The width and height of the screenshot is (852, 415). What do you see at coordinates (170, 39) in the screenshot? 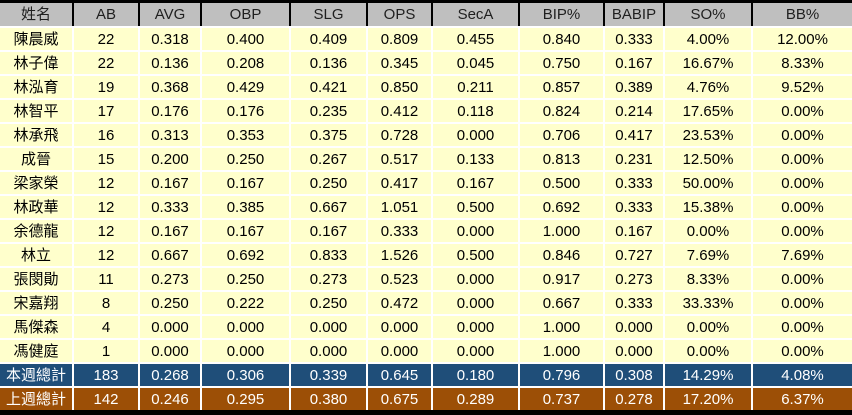
I see `cell-avg: 0.318` at bounding box center [170, 39].